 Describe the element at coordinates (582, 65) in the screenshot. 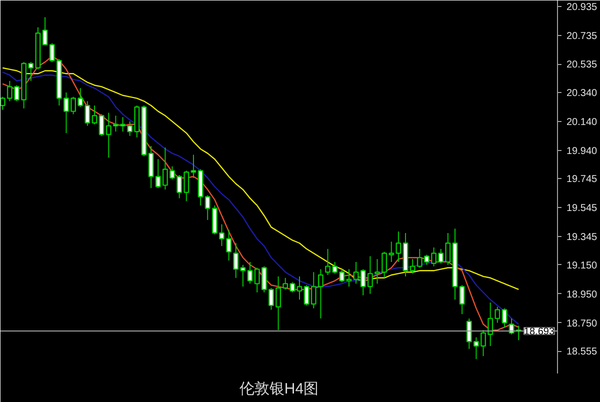

I see `y-tick-label: 20.535` at that location.